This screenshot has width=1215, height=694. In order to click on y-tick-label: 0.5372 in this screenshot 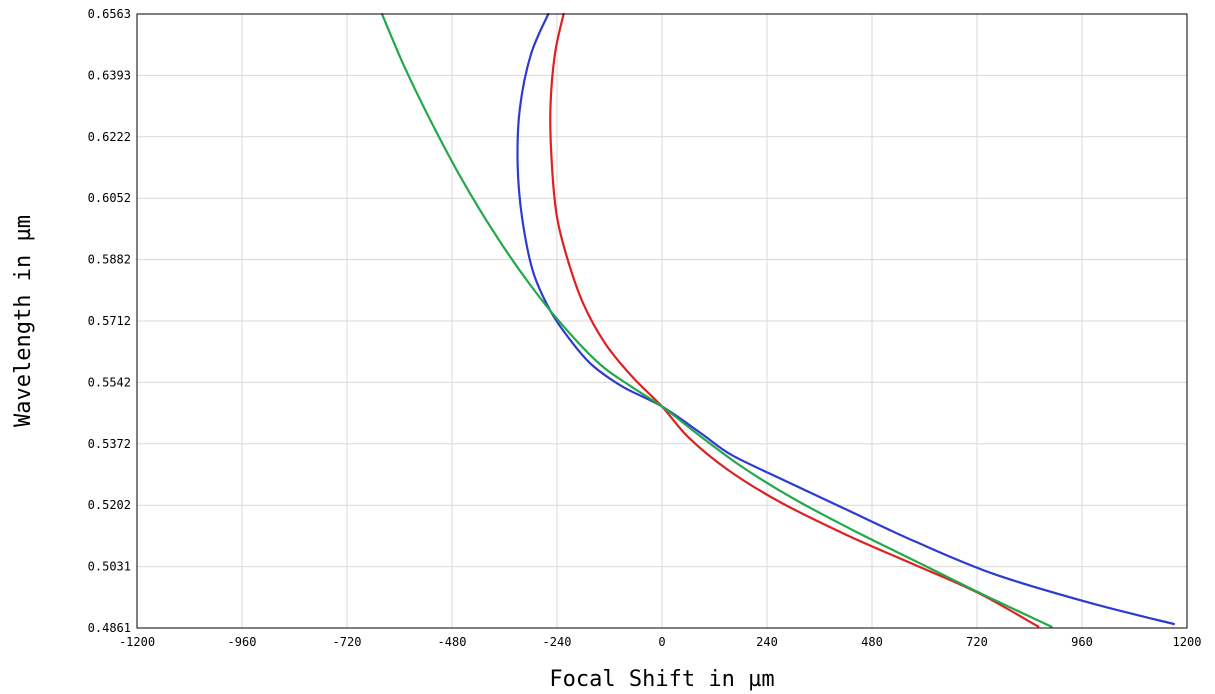, I will do `click(109, 444)`.